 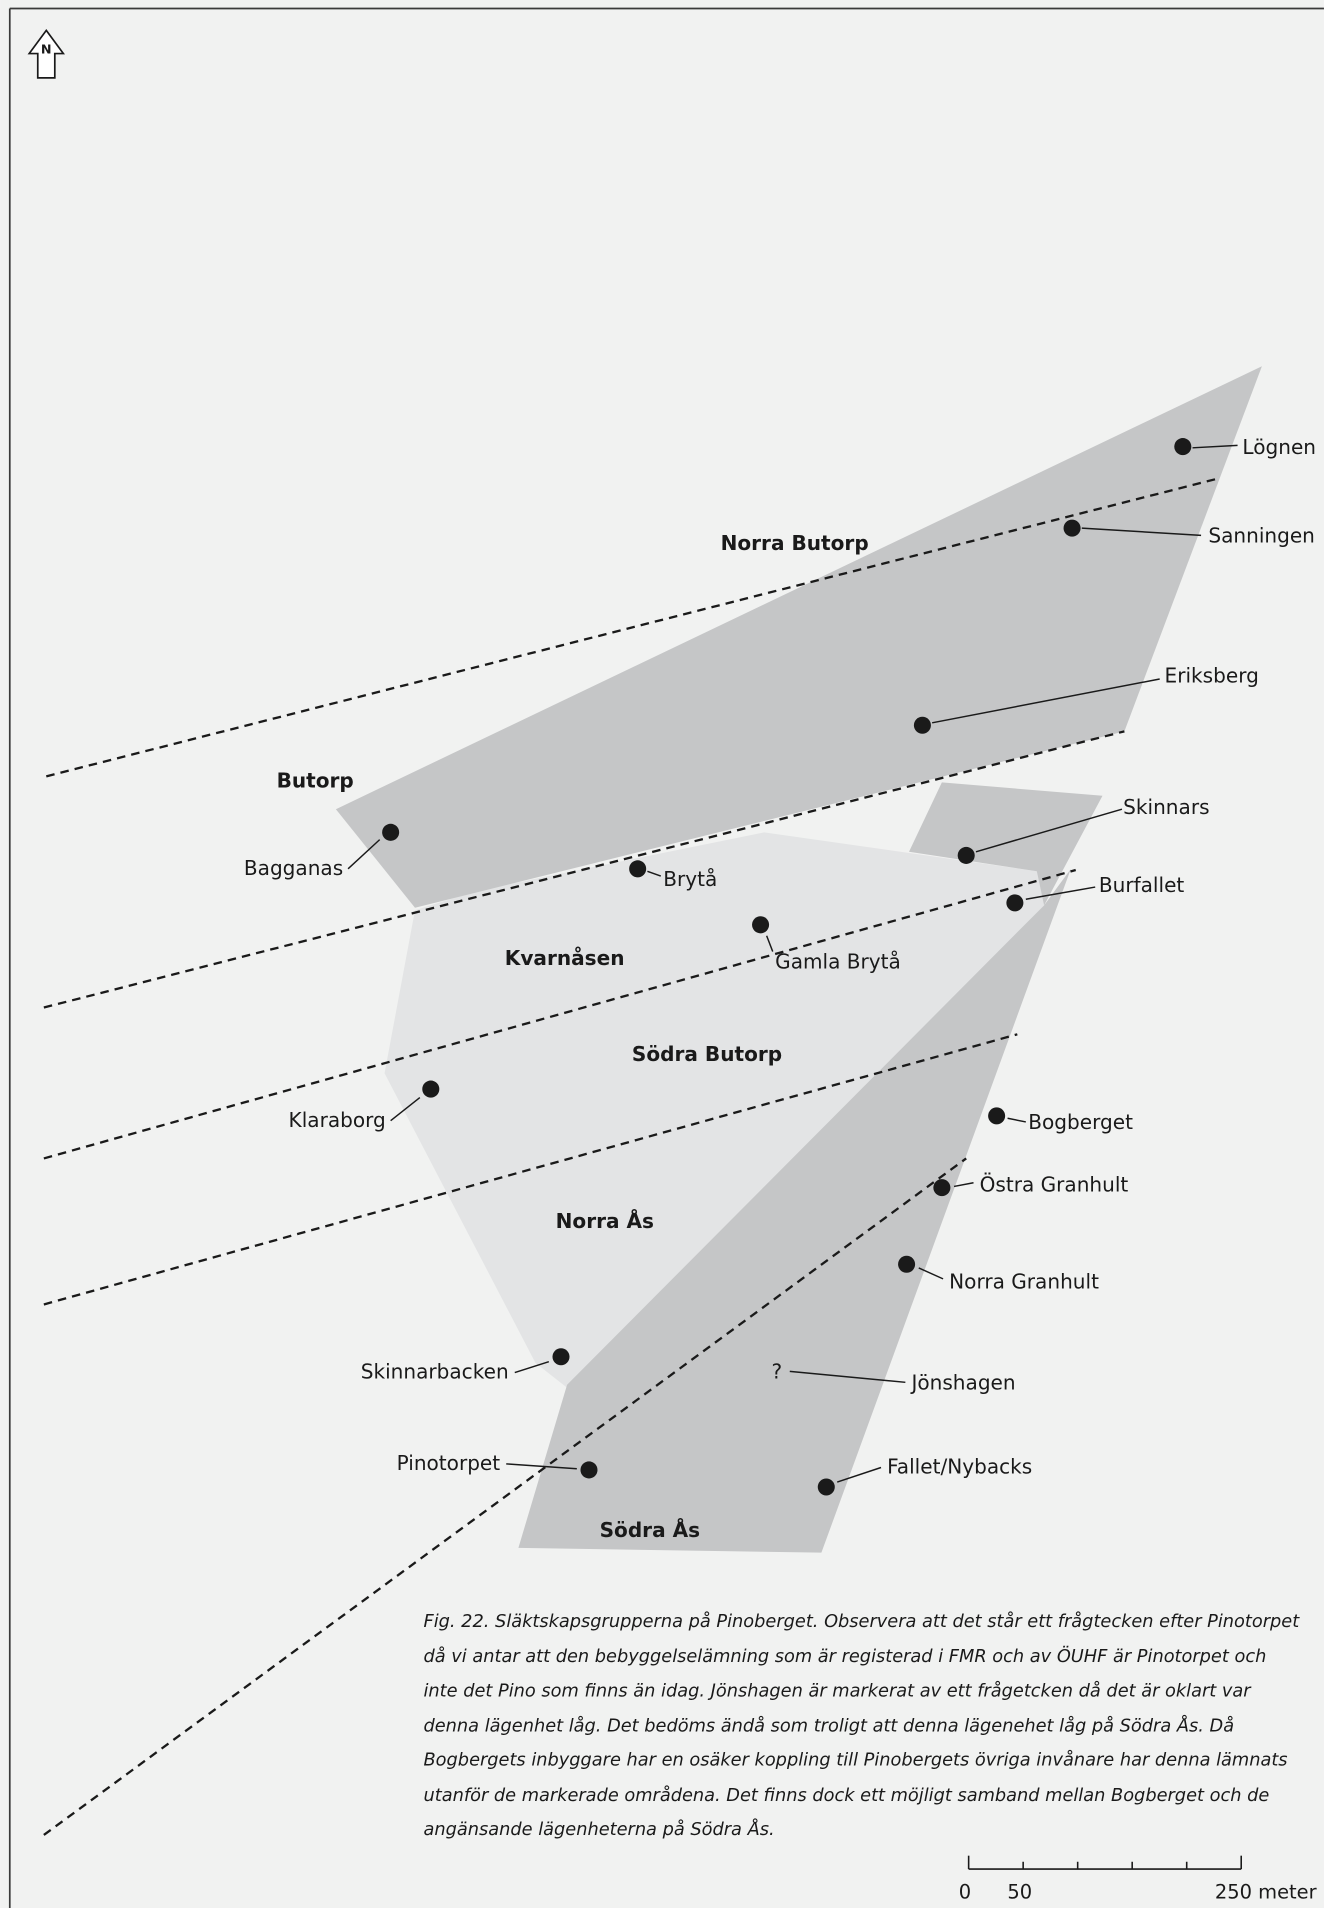 I want to click on scale-bar: 0 50 250 meter, so click(x=1138, y=1879).